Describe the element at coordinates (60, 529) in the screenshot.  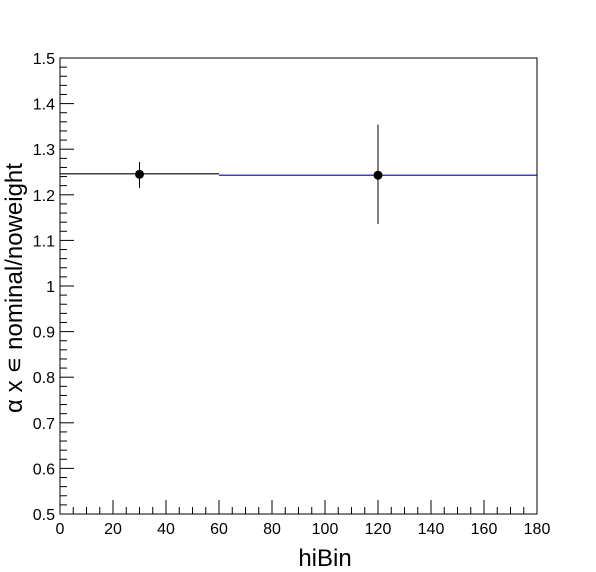
I see `x-tick-label: 0` at that location.